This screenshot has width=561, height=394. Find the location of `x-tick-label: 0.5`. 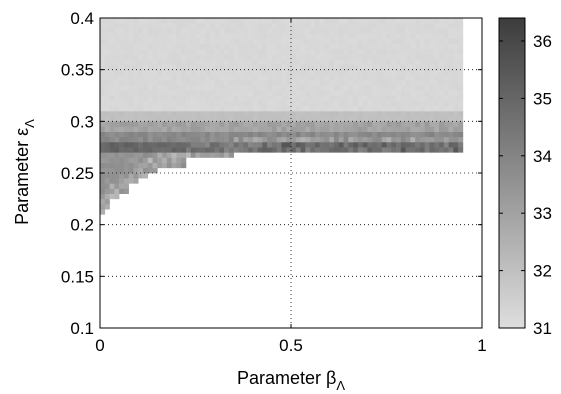

x-tick-label: 0.5 is located at coordinates (291, 345).